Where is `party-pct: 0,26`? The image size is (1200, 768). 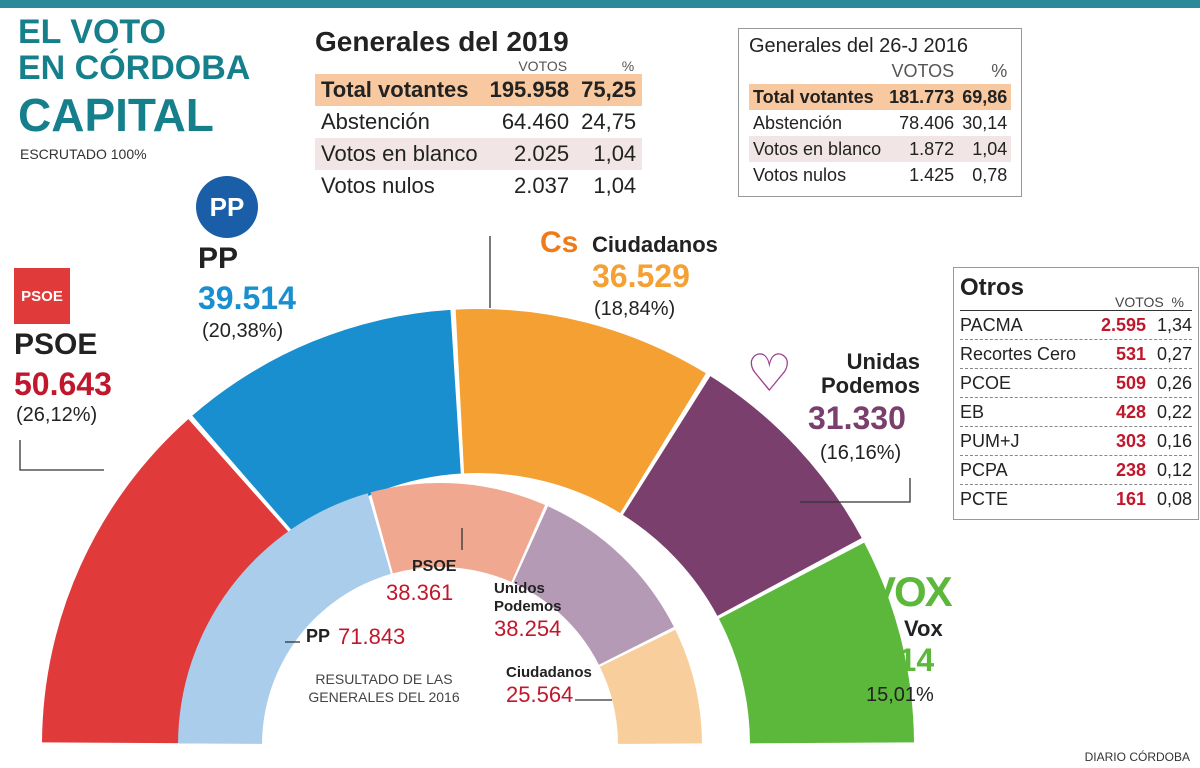
party-pct: 0,26 is located at coordinates (1174, 383).